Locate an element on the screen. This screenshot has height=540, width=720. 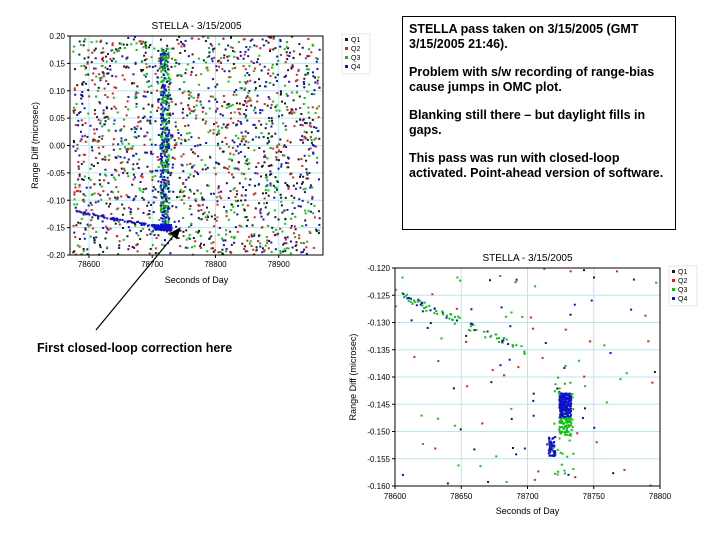
y-tick-label: -0.05 is located at coordinates (56, 173).